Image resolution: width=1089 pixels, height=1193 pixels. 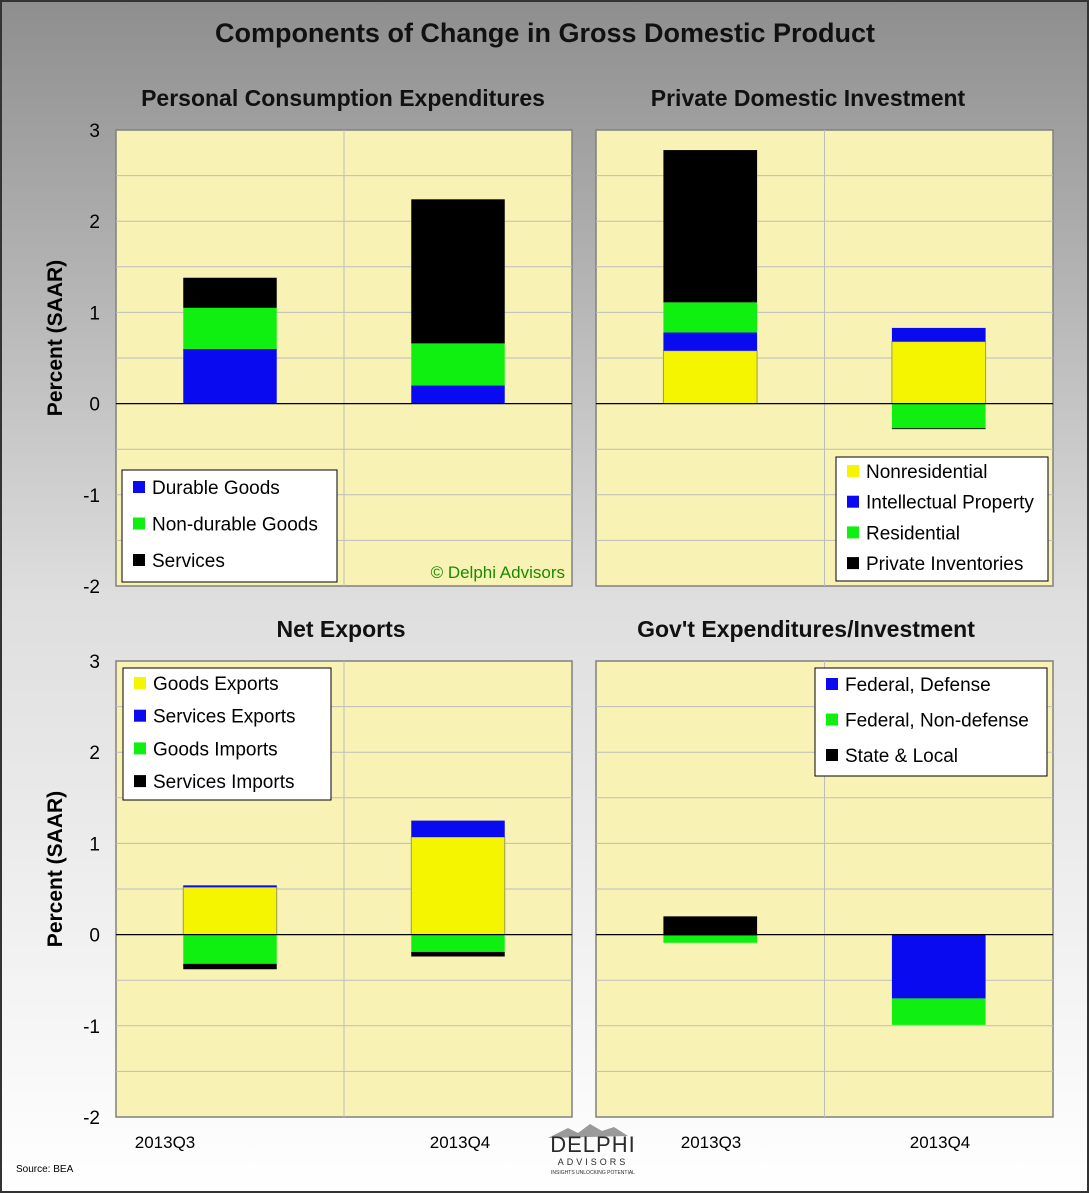 I want to click on y-tick-label-nx: 1, so click(x=94, y=844).